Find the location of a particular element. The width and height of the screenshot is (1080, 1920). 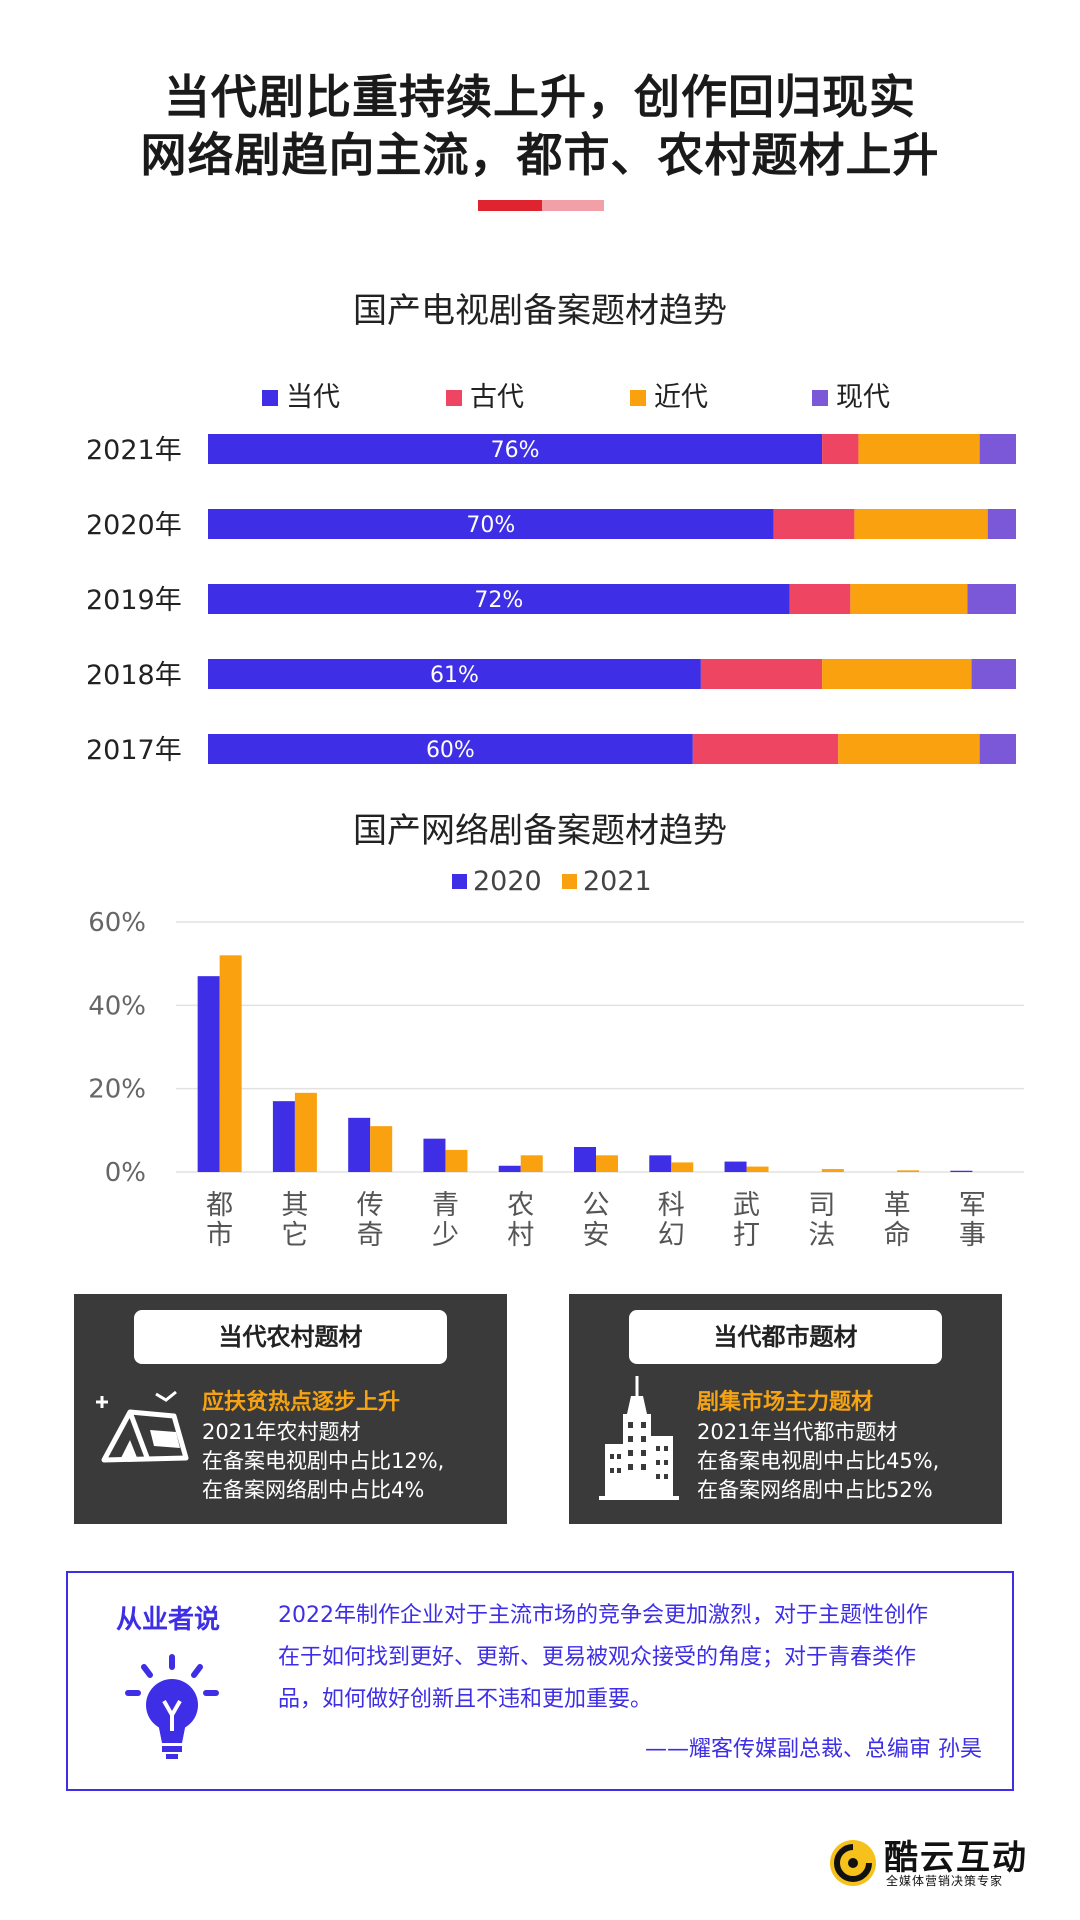

urban-card-line: 在备案电视剧中占比45%, is located at coordinates (818, 1461).